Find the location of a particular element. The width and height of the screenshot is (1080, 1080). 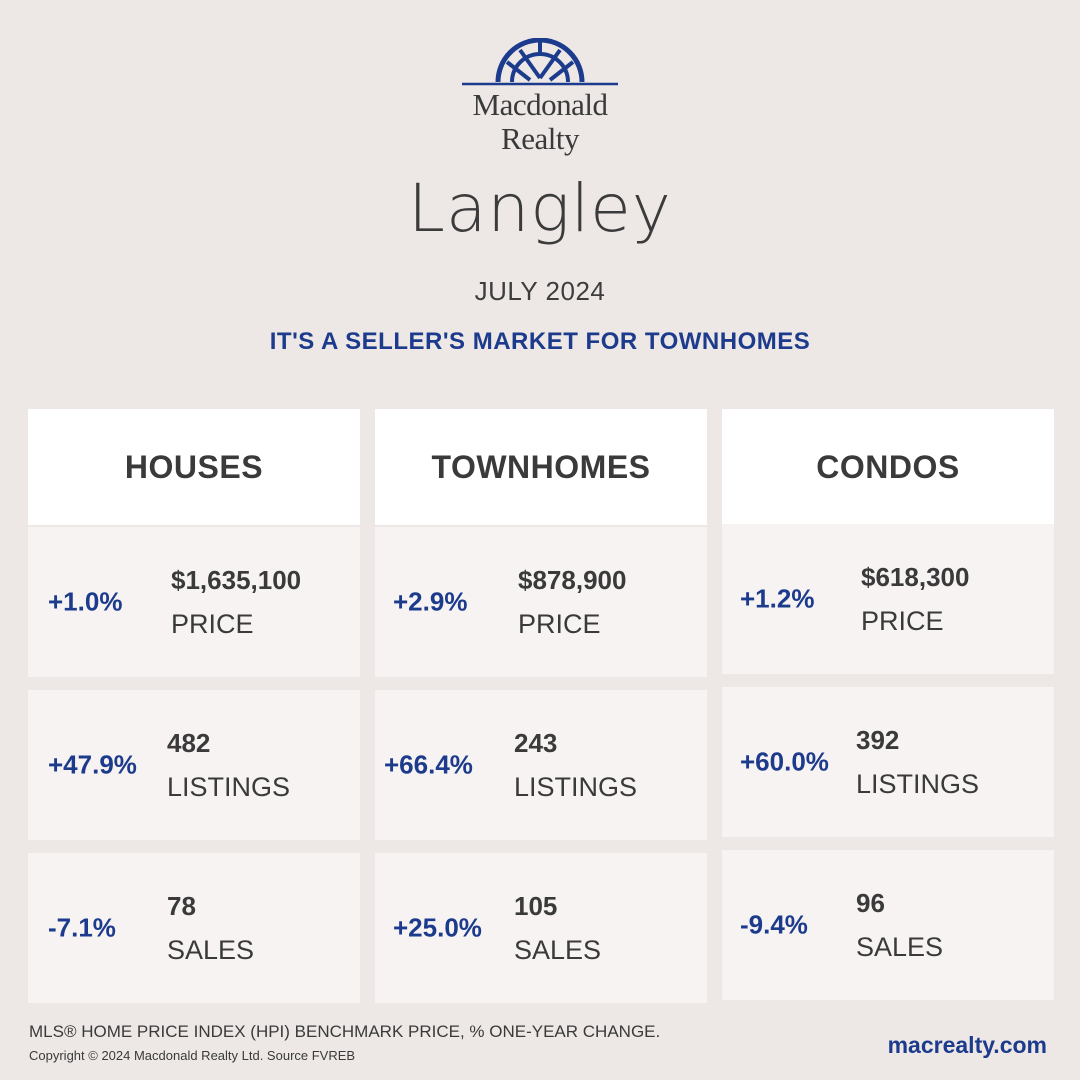

change-percent: +2.9% is located at coordinates (430, 601).